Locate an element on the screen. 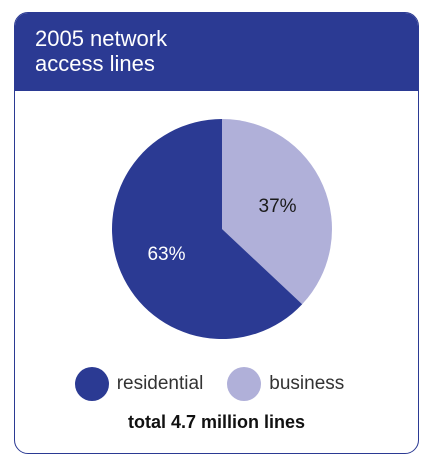 This screenshot has width=435, height=454. legend-label-business: business is located at coordinates (307, 383).